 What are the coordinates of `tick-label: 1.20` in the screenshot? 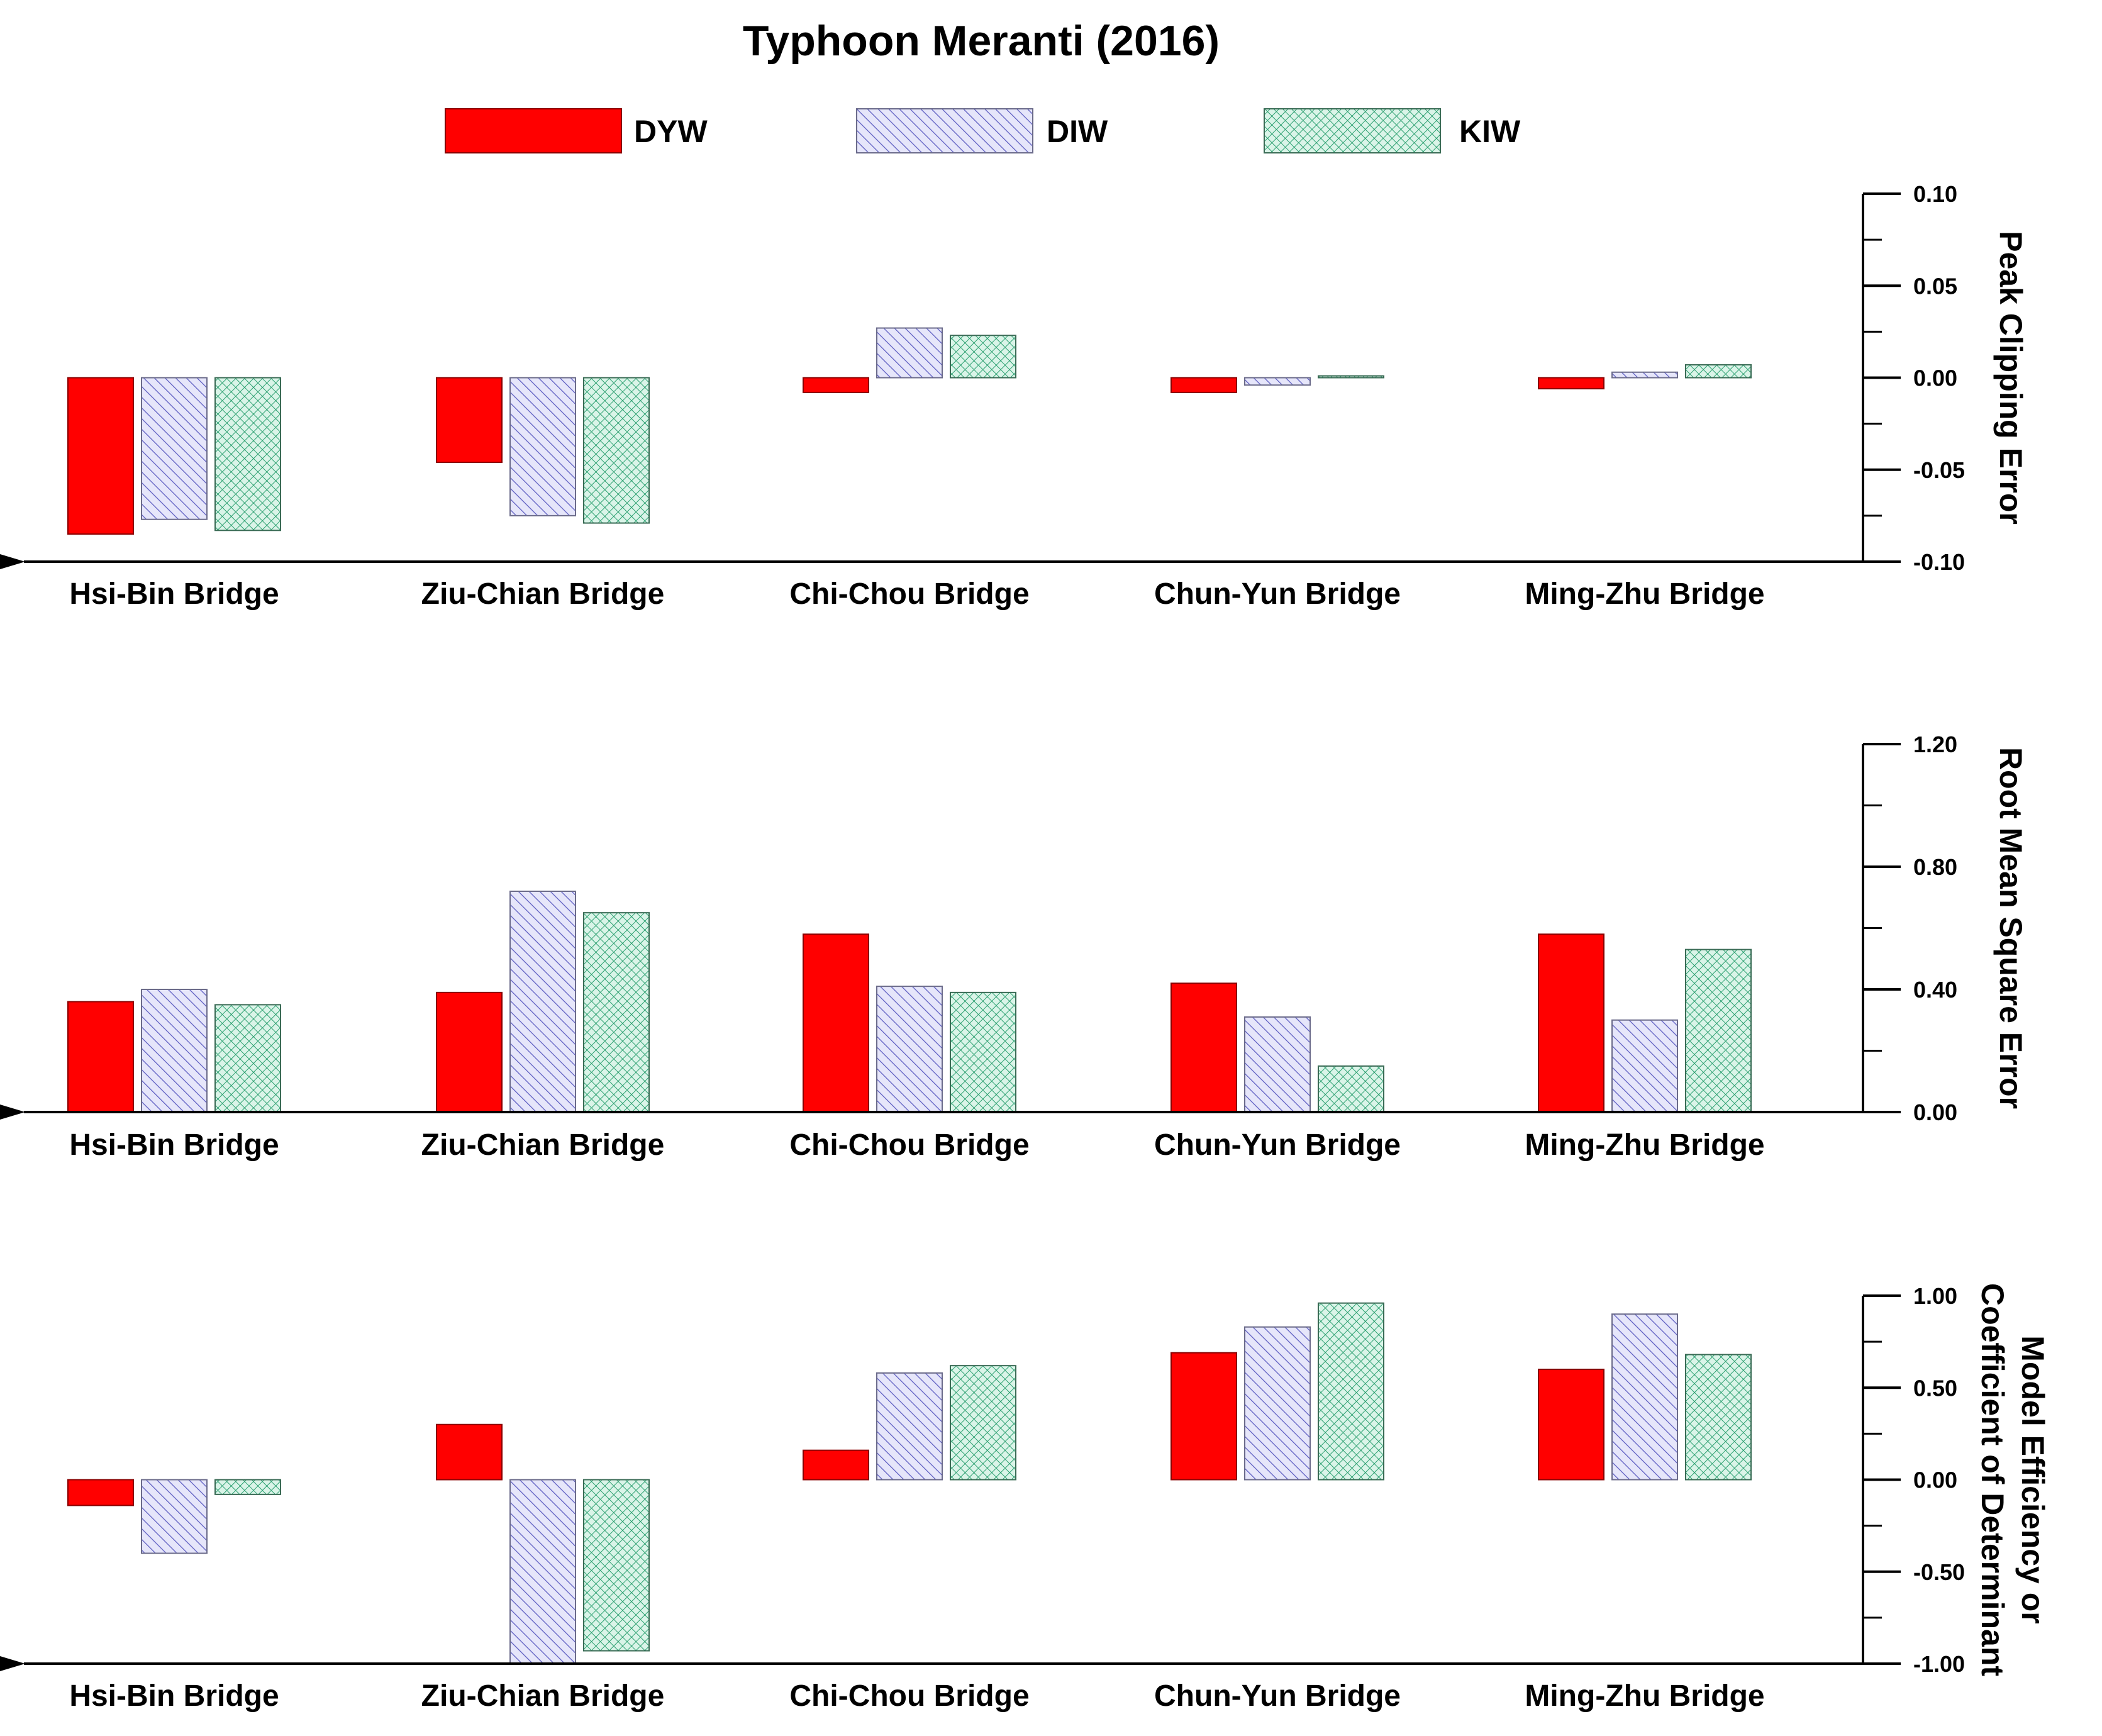 It's located at (1935, 744).